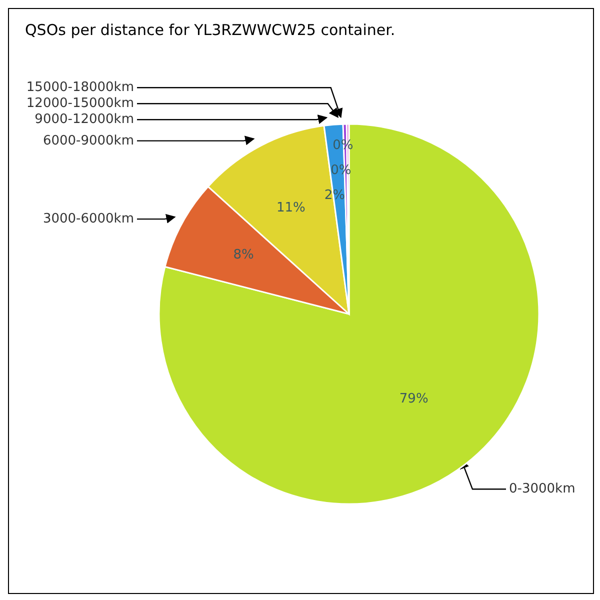  I want to click on data-label: 79%, so click(413, 399).